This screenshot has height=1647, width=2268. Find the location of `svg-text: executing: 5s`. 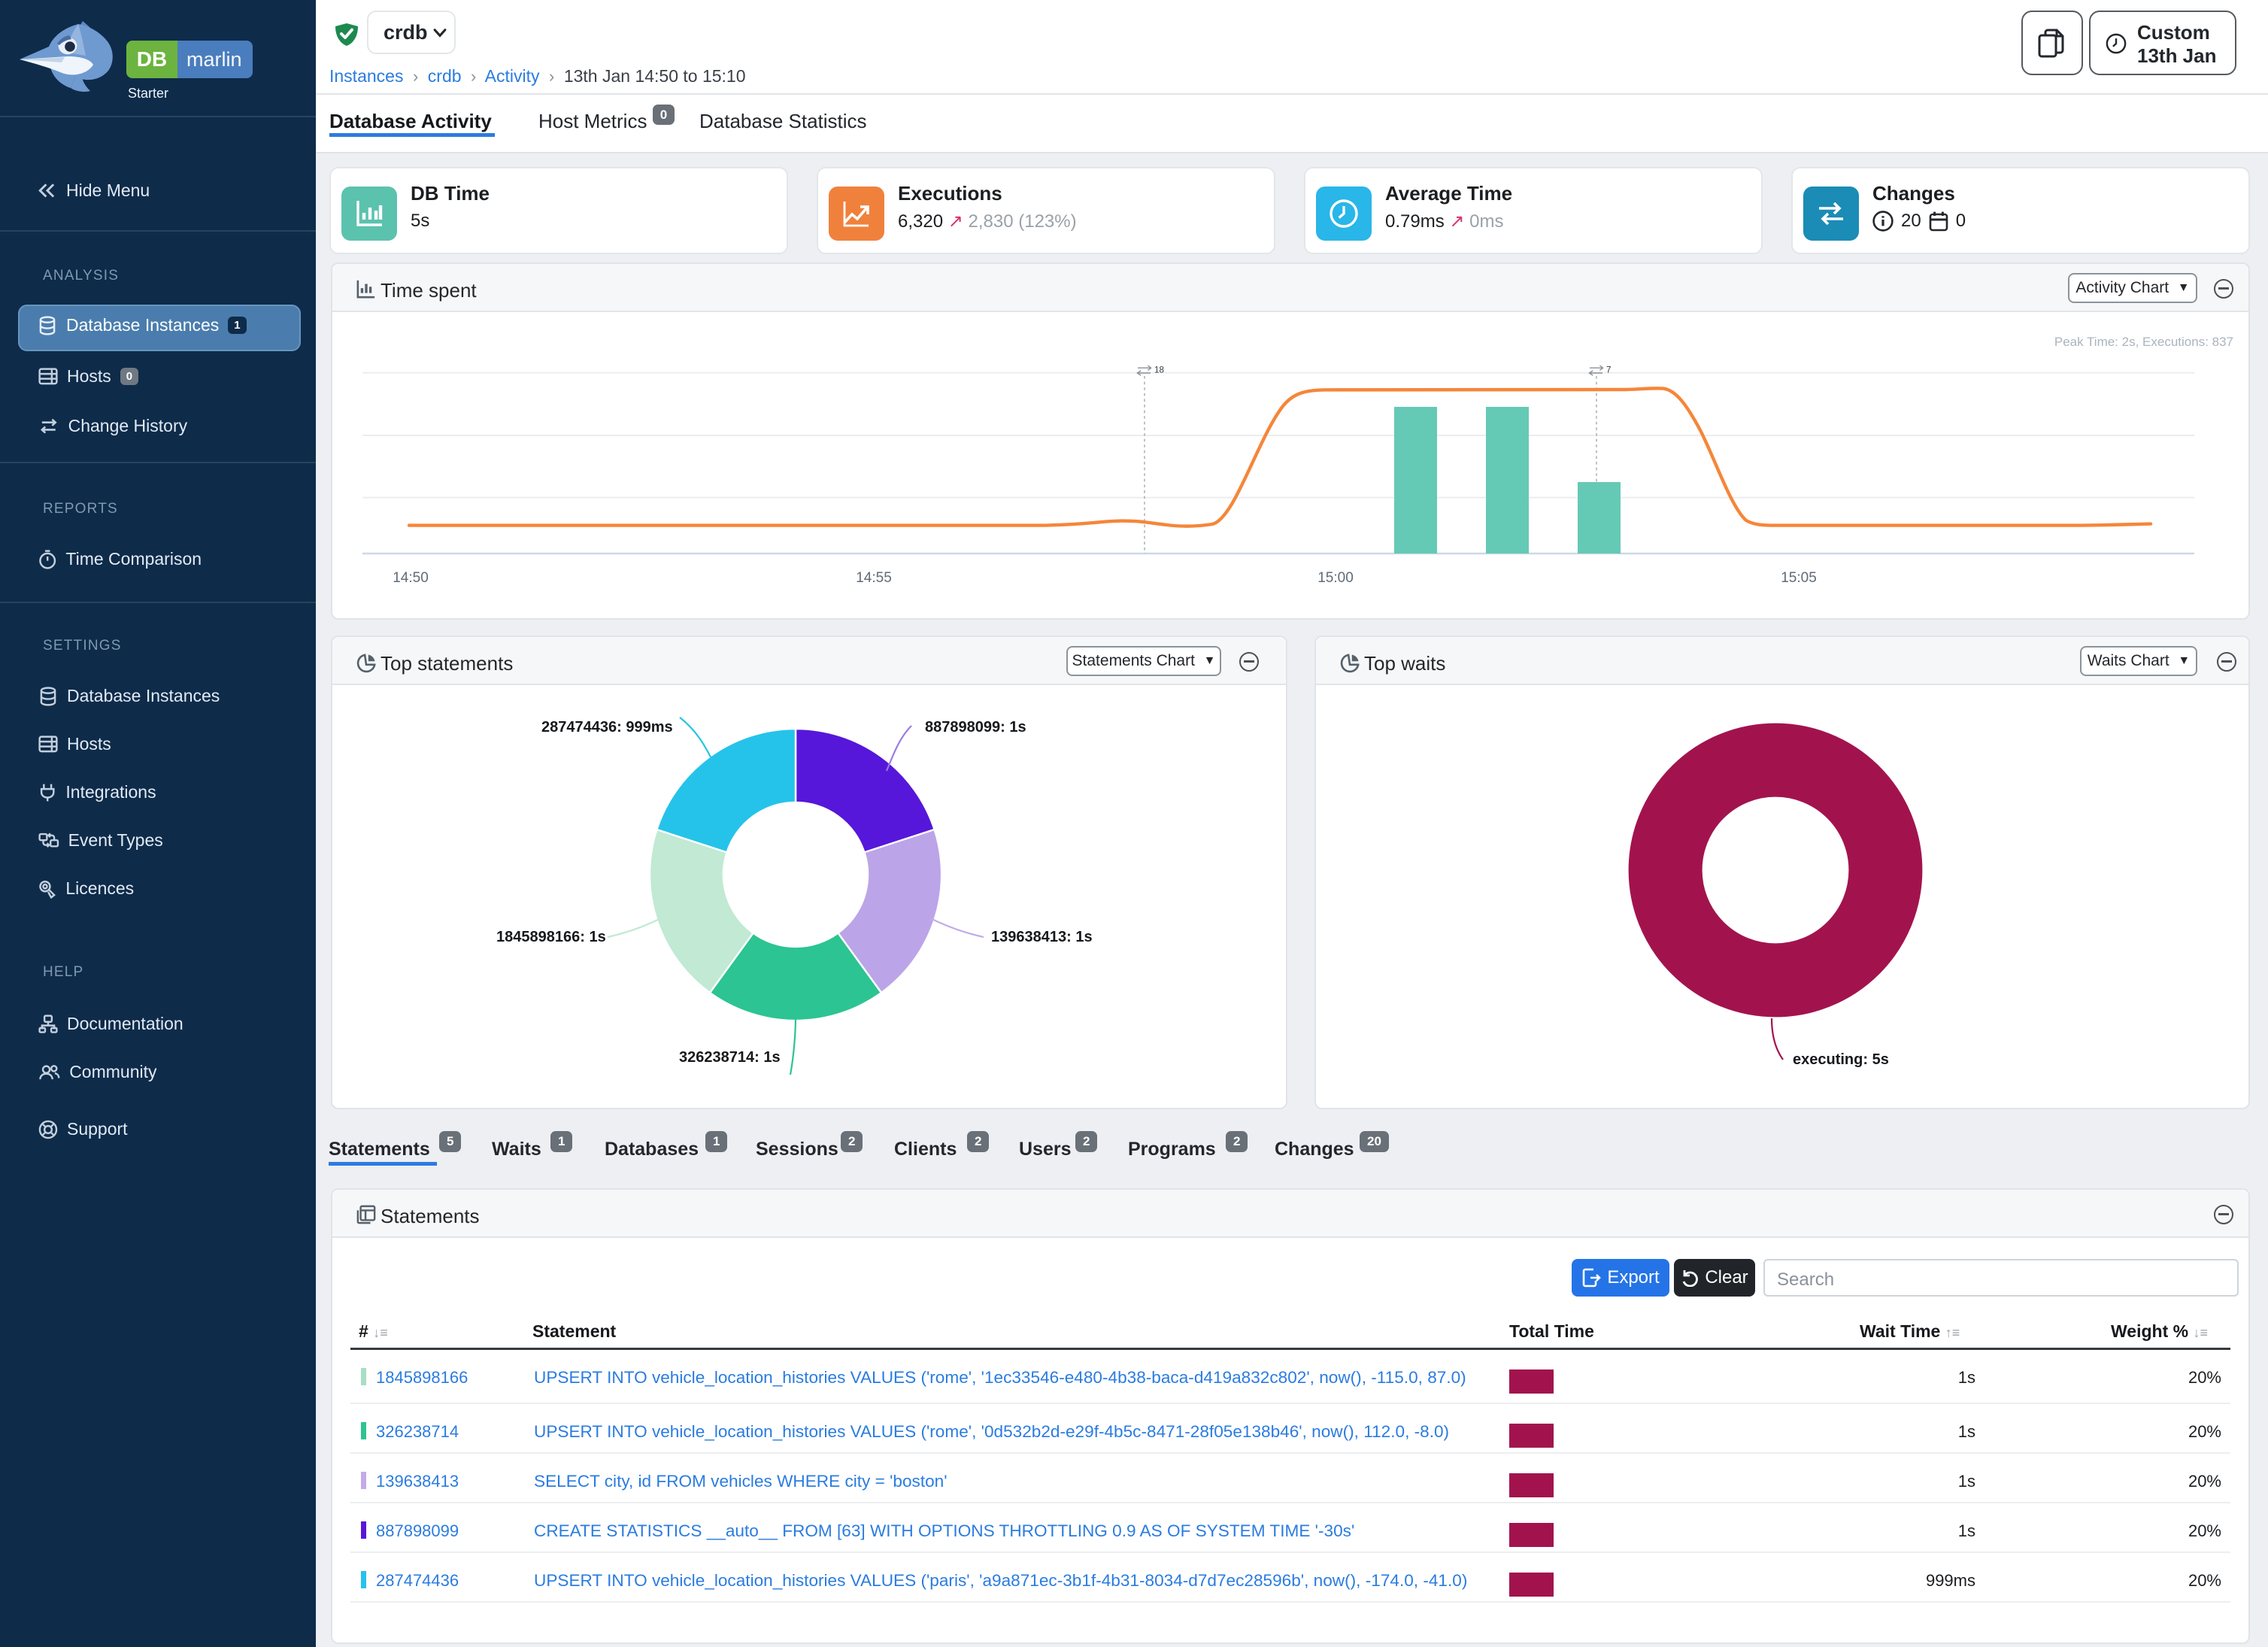

svg-text: executing: 5s is located at coordinates (1841, 1059).